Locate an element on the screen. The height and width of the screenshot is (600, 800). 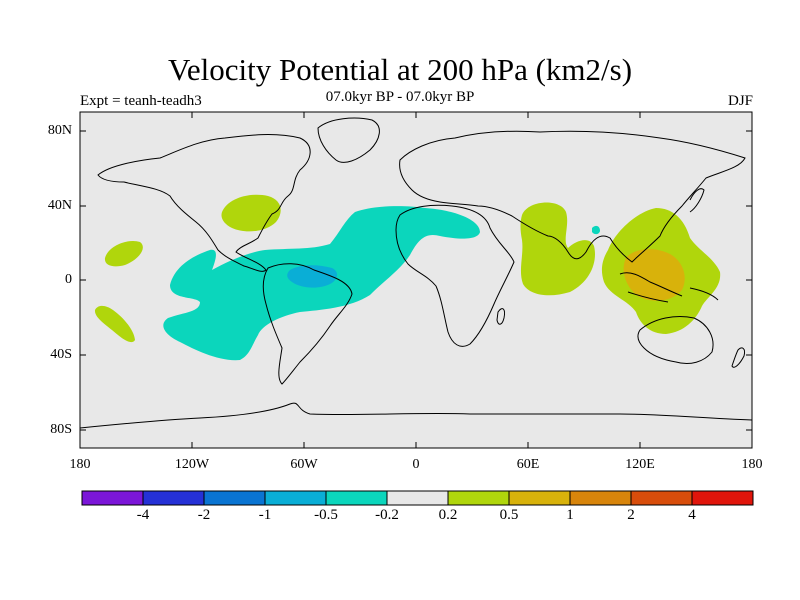
lat-label-0: 0 is located at coordinates (68, 279).